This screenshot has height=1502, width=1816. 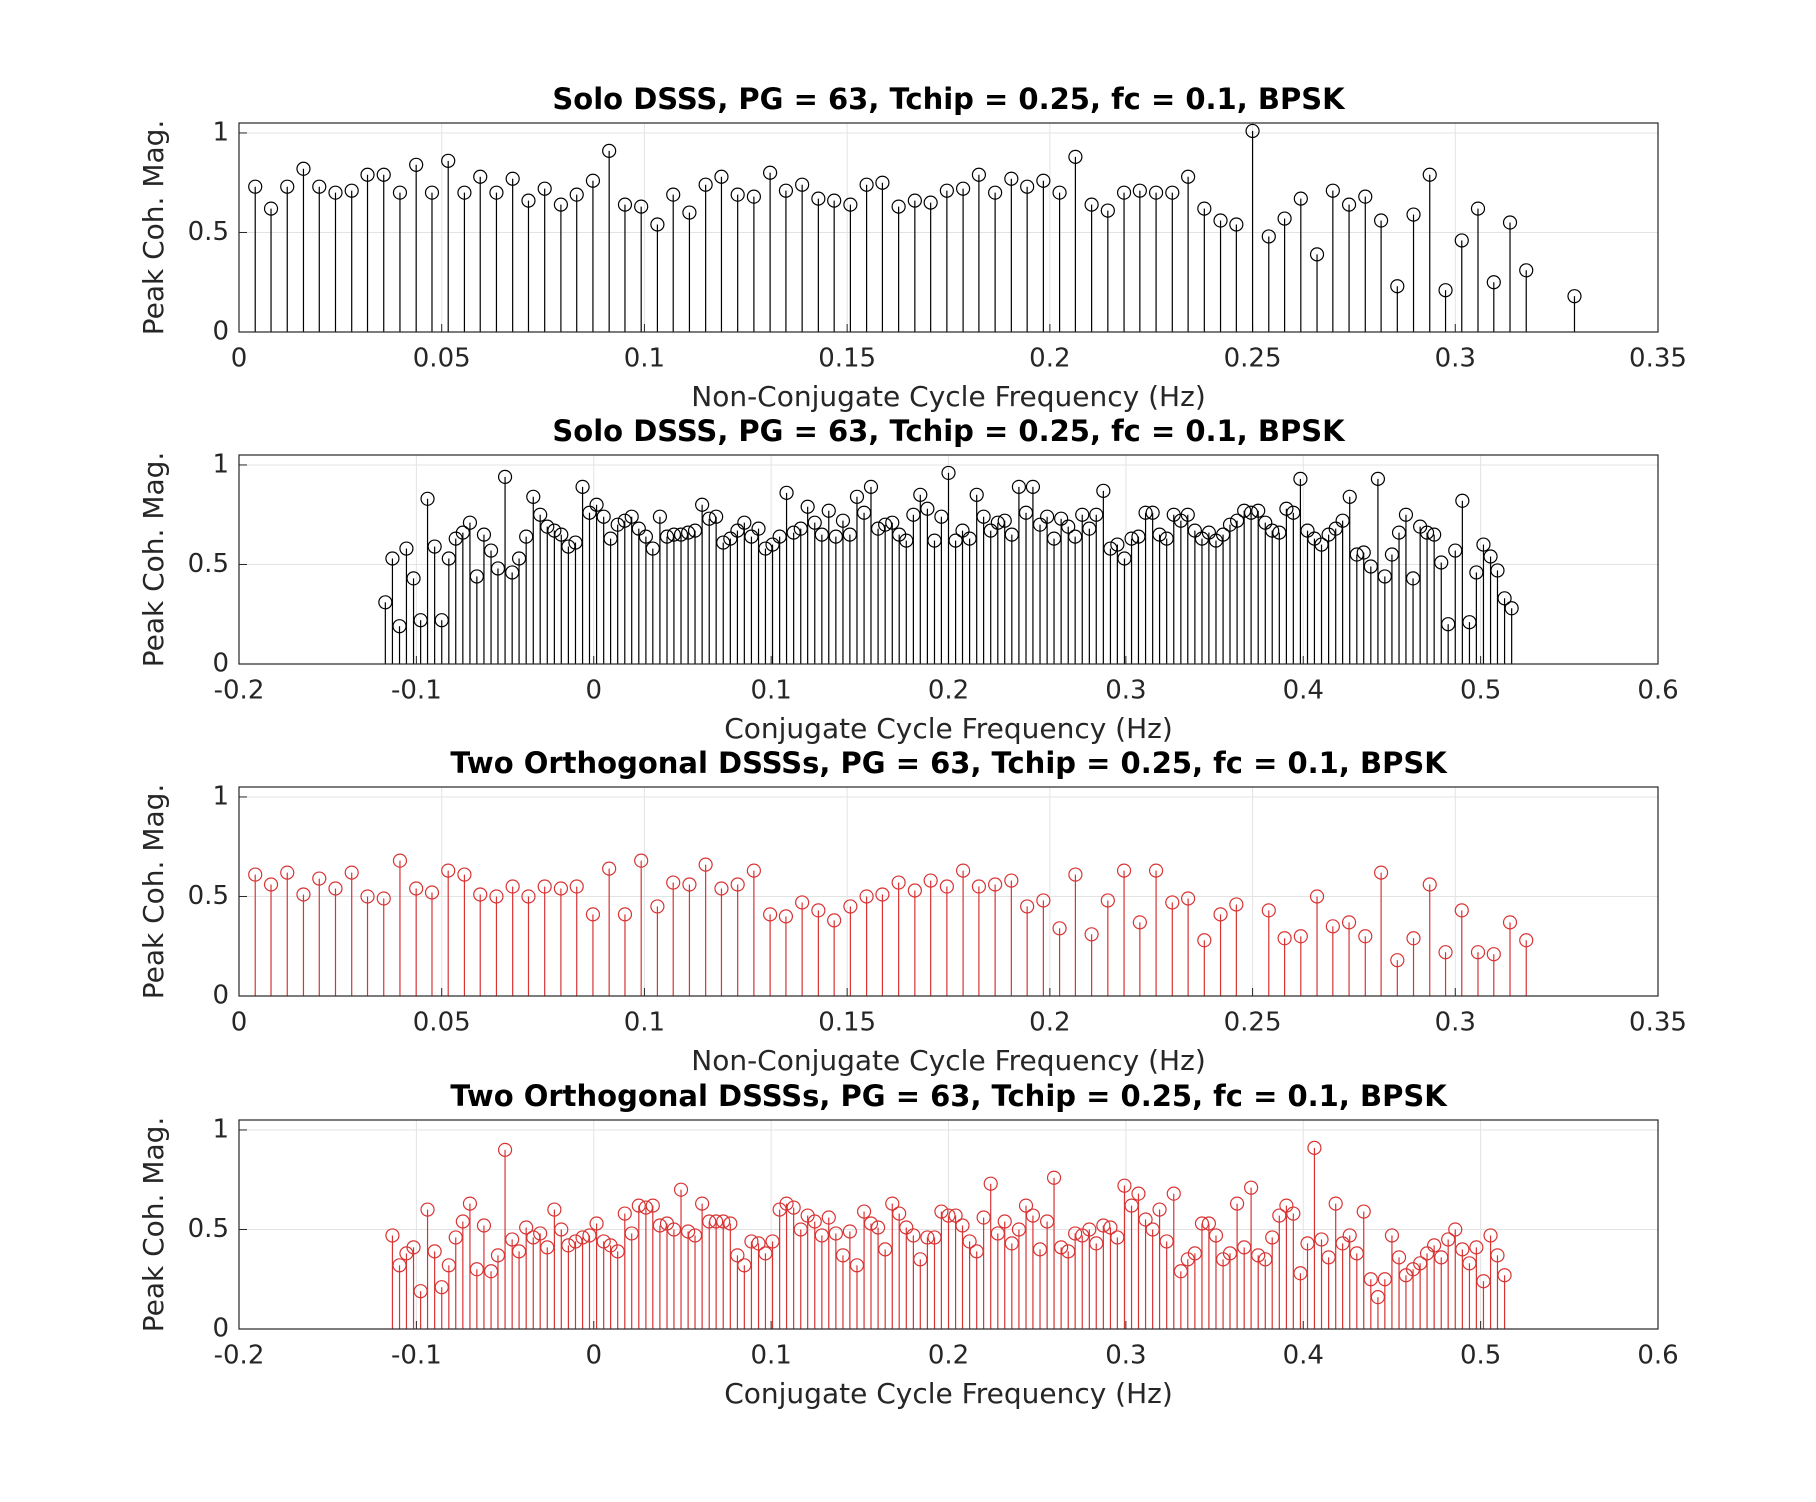 I want to click on x-tick-label: 0.3, so click(x=1455, y=359).